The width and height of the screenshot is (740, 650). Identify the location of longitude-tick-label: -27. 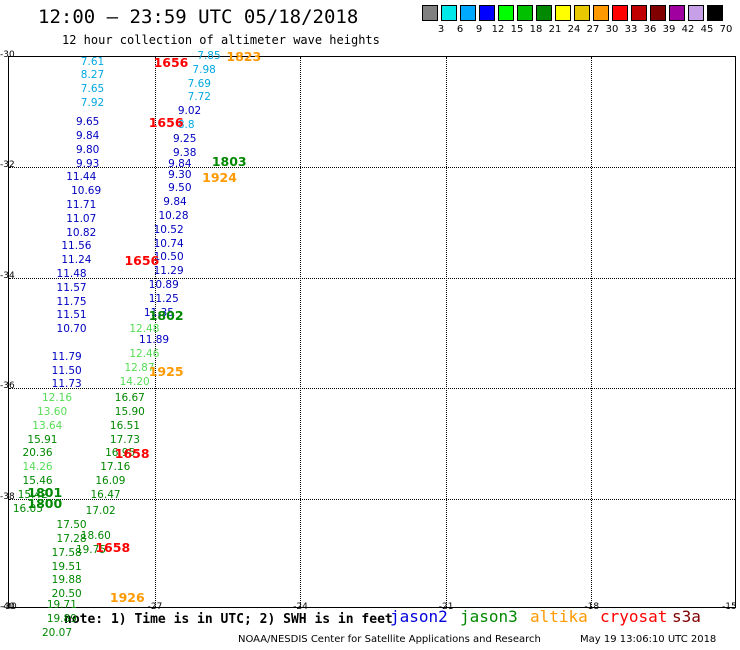
(155, 607).